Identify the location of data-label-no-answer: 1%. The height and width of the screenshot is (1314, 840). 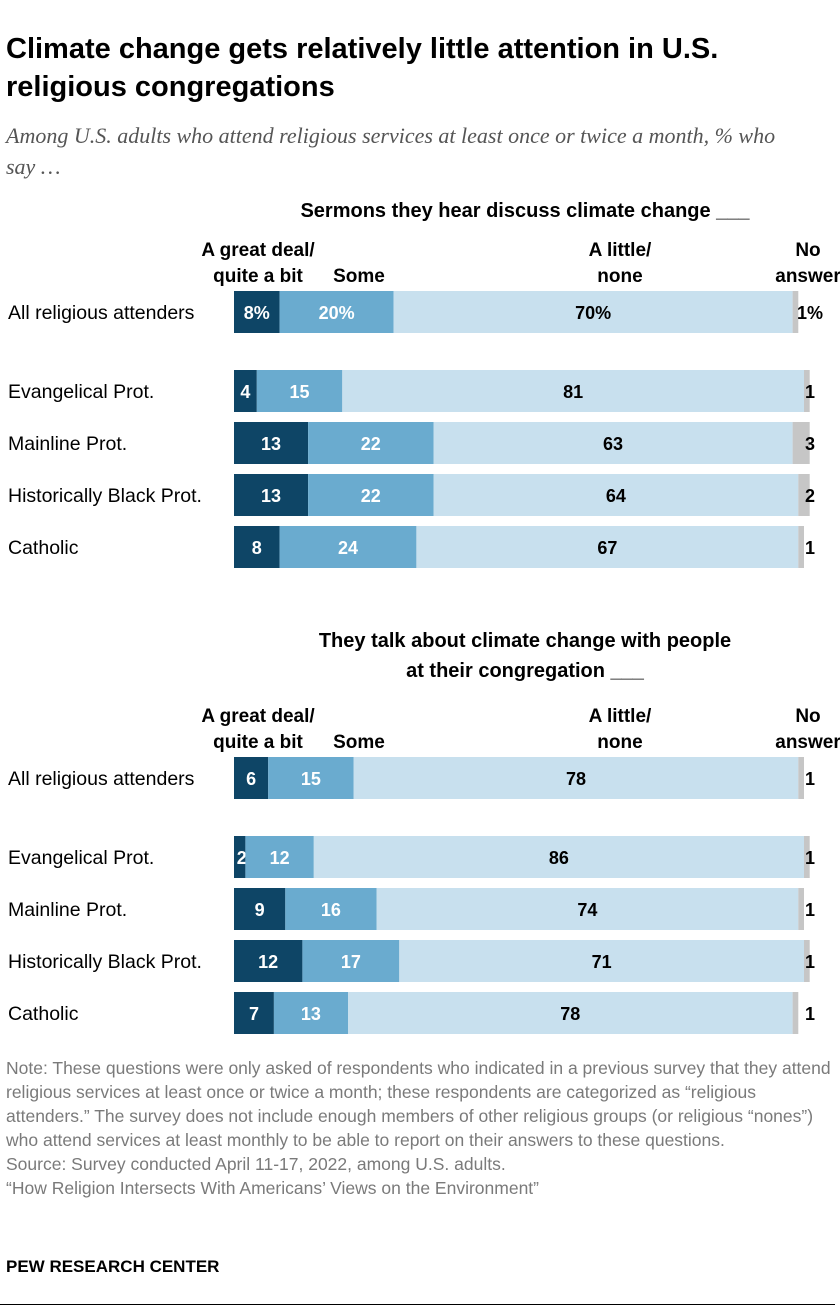
(810, 313).